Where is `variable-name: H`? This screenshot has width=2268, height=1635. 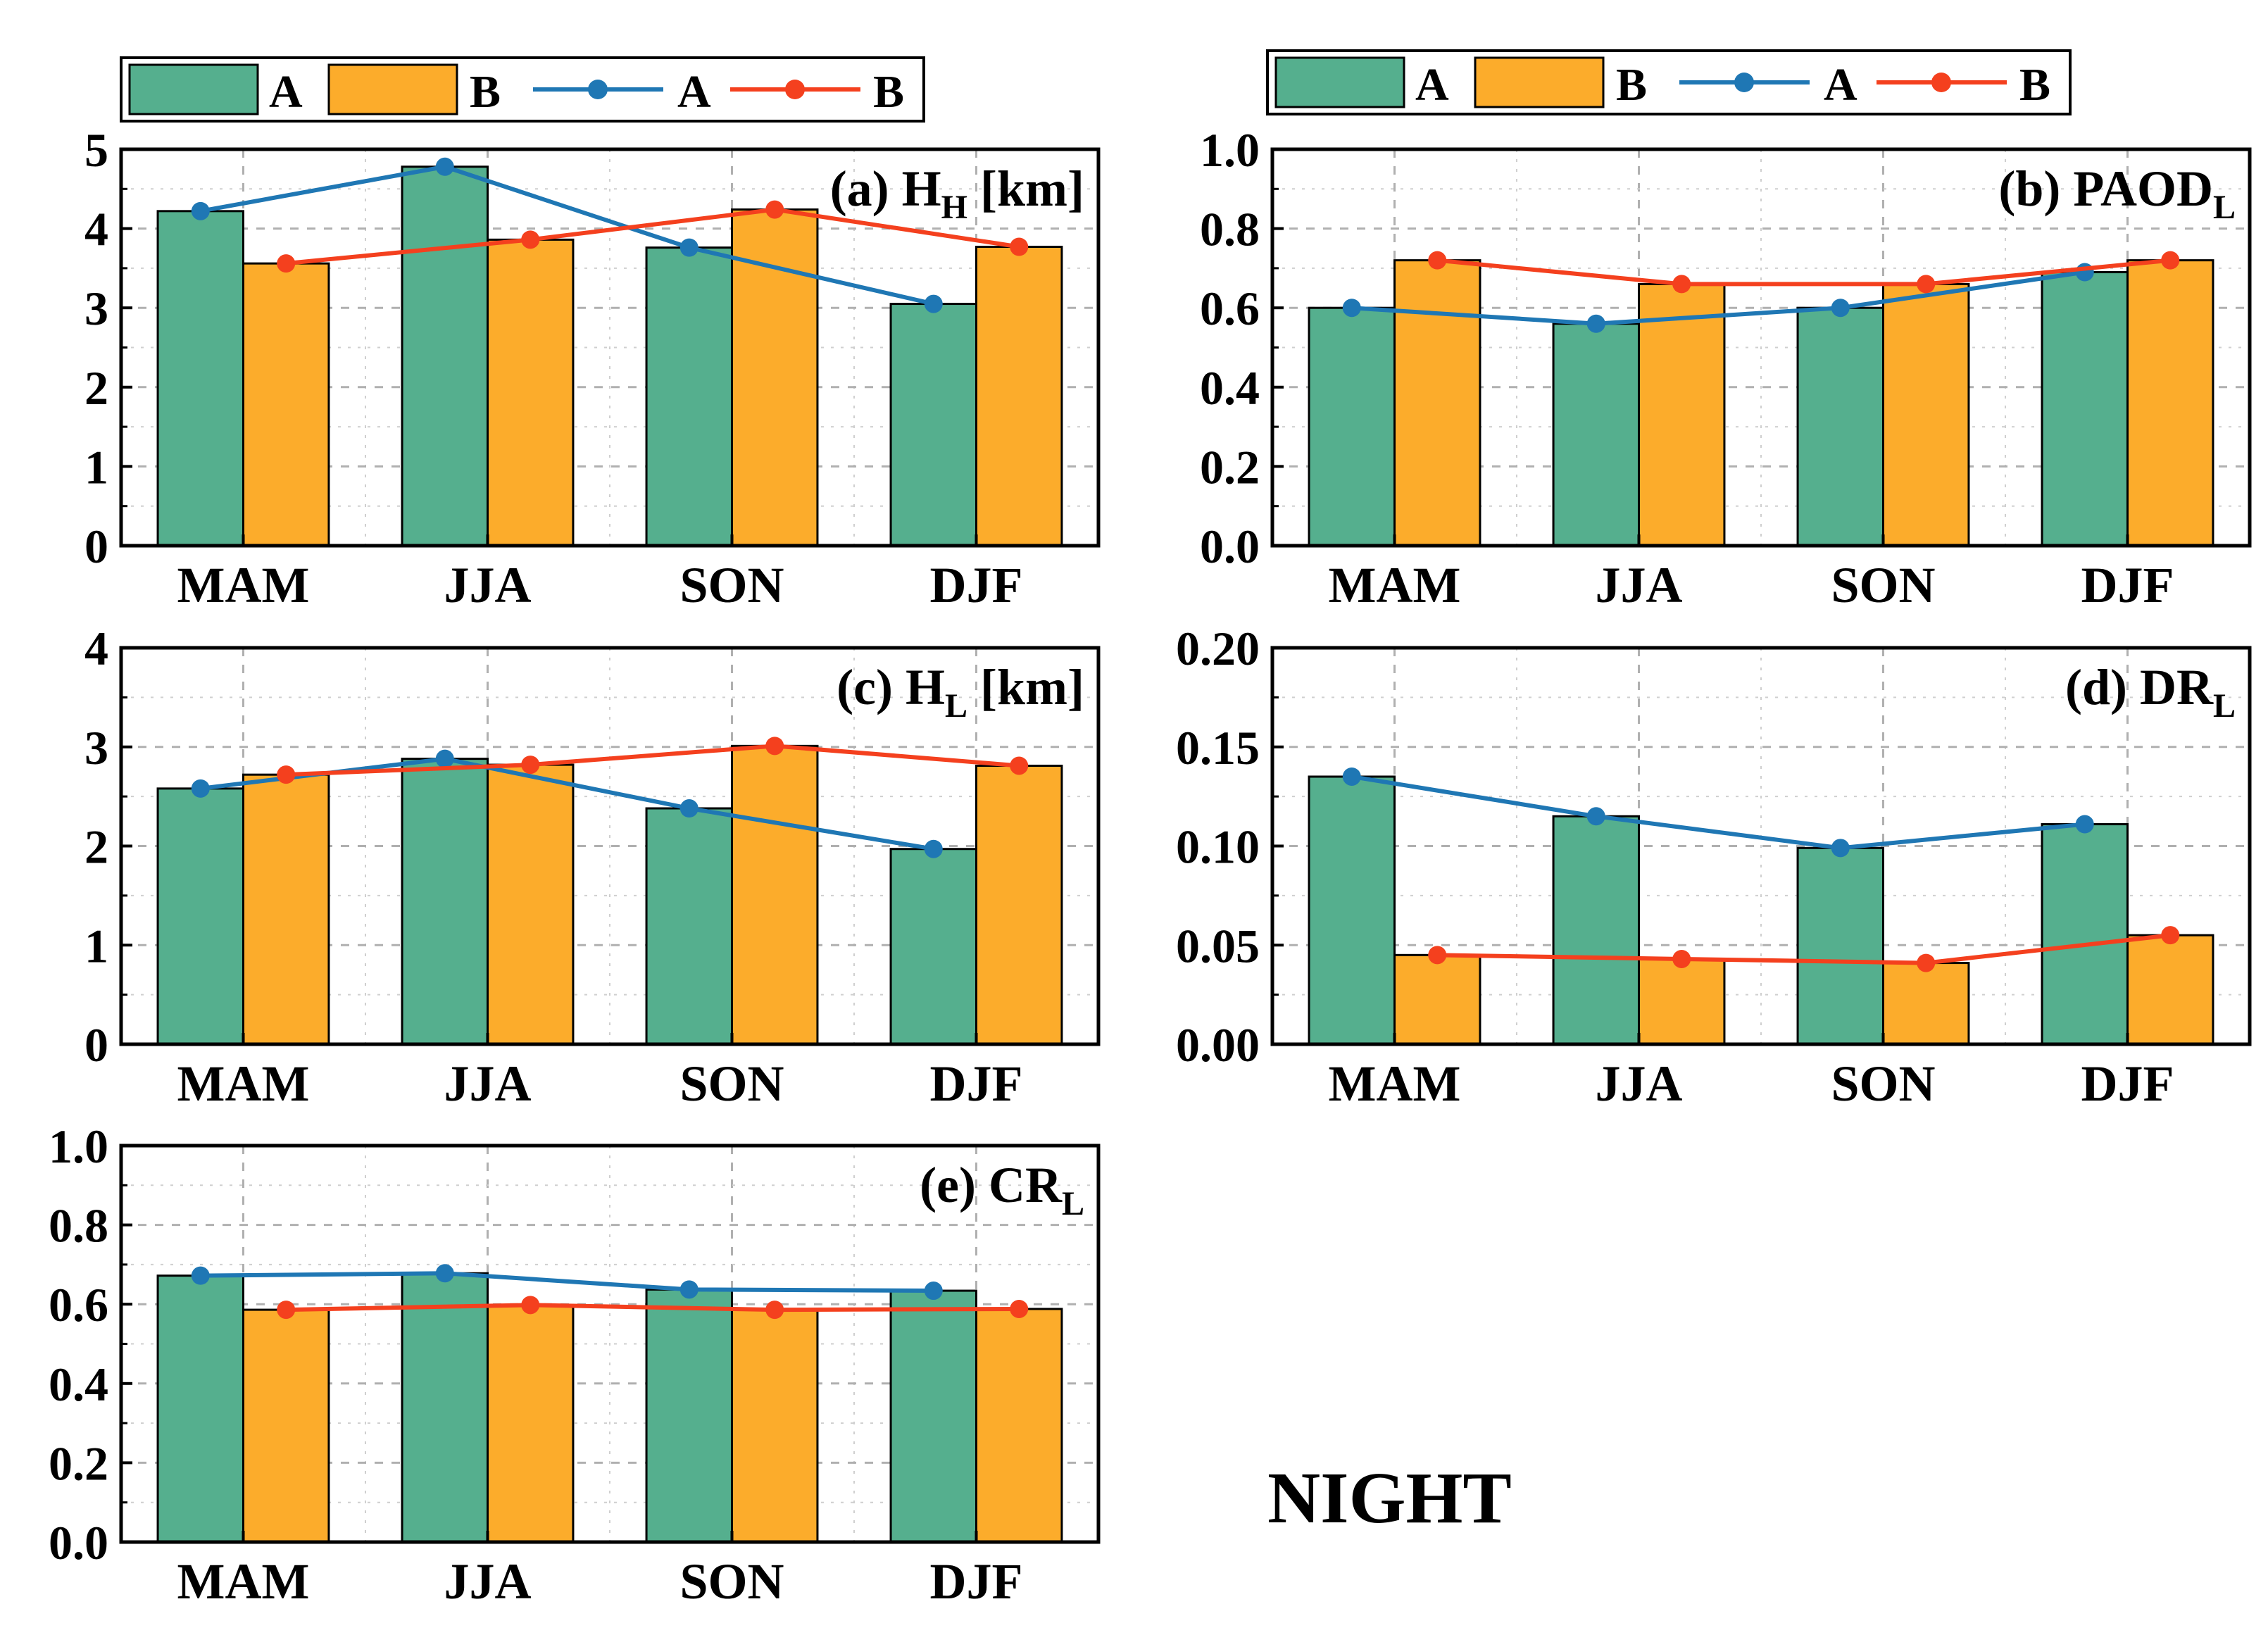 variable-name: H is located at coordinates (921, 189).